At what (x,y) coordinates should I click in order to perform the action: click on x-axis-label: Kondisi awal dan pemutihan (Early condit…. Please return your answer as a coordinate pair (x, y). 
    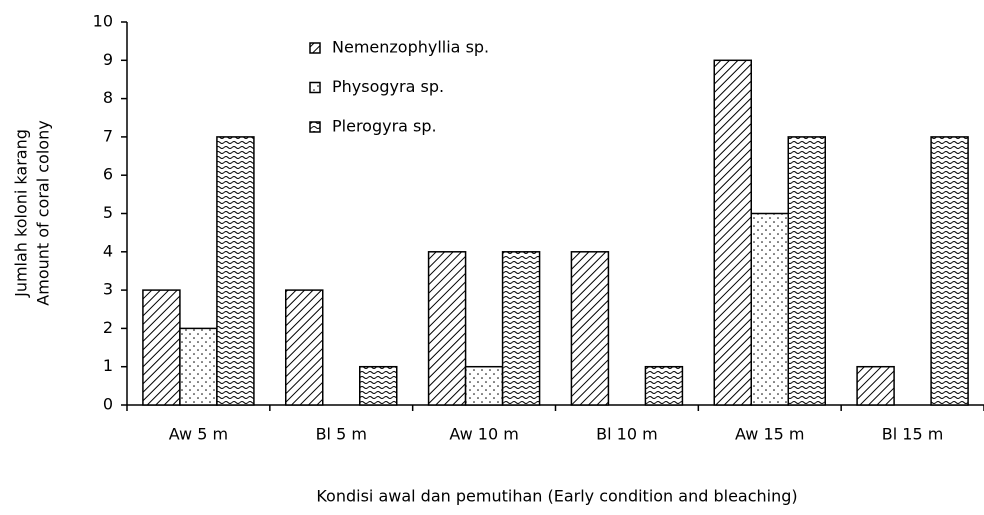
    Looking at the image, I should click on (556, 496).